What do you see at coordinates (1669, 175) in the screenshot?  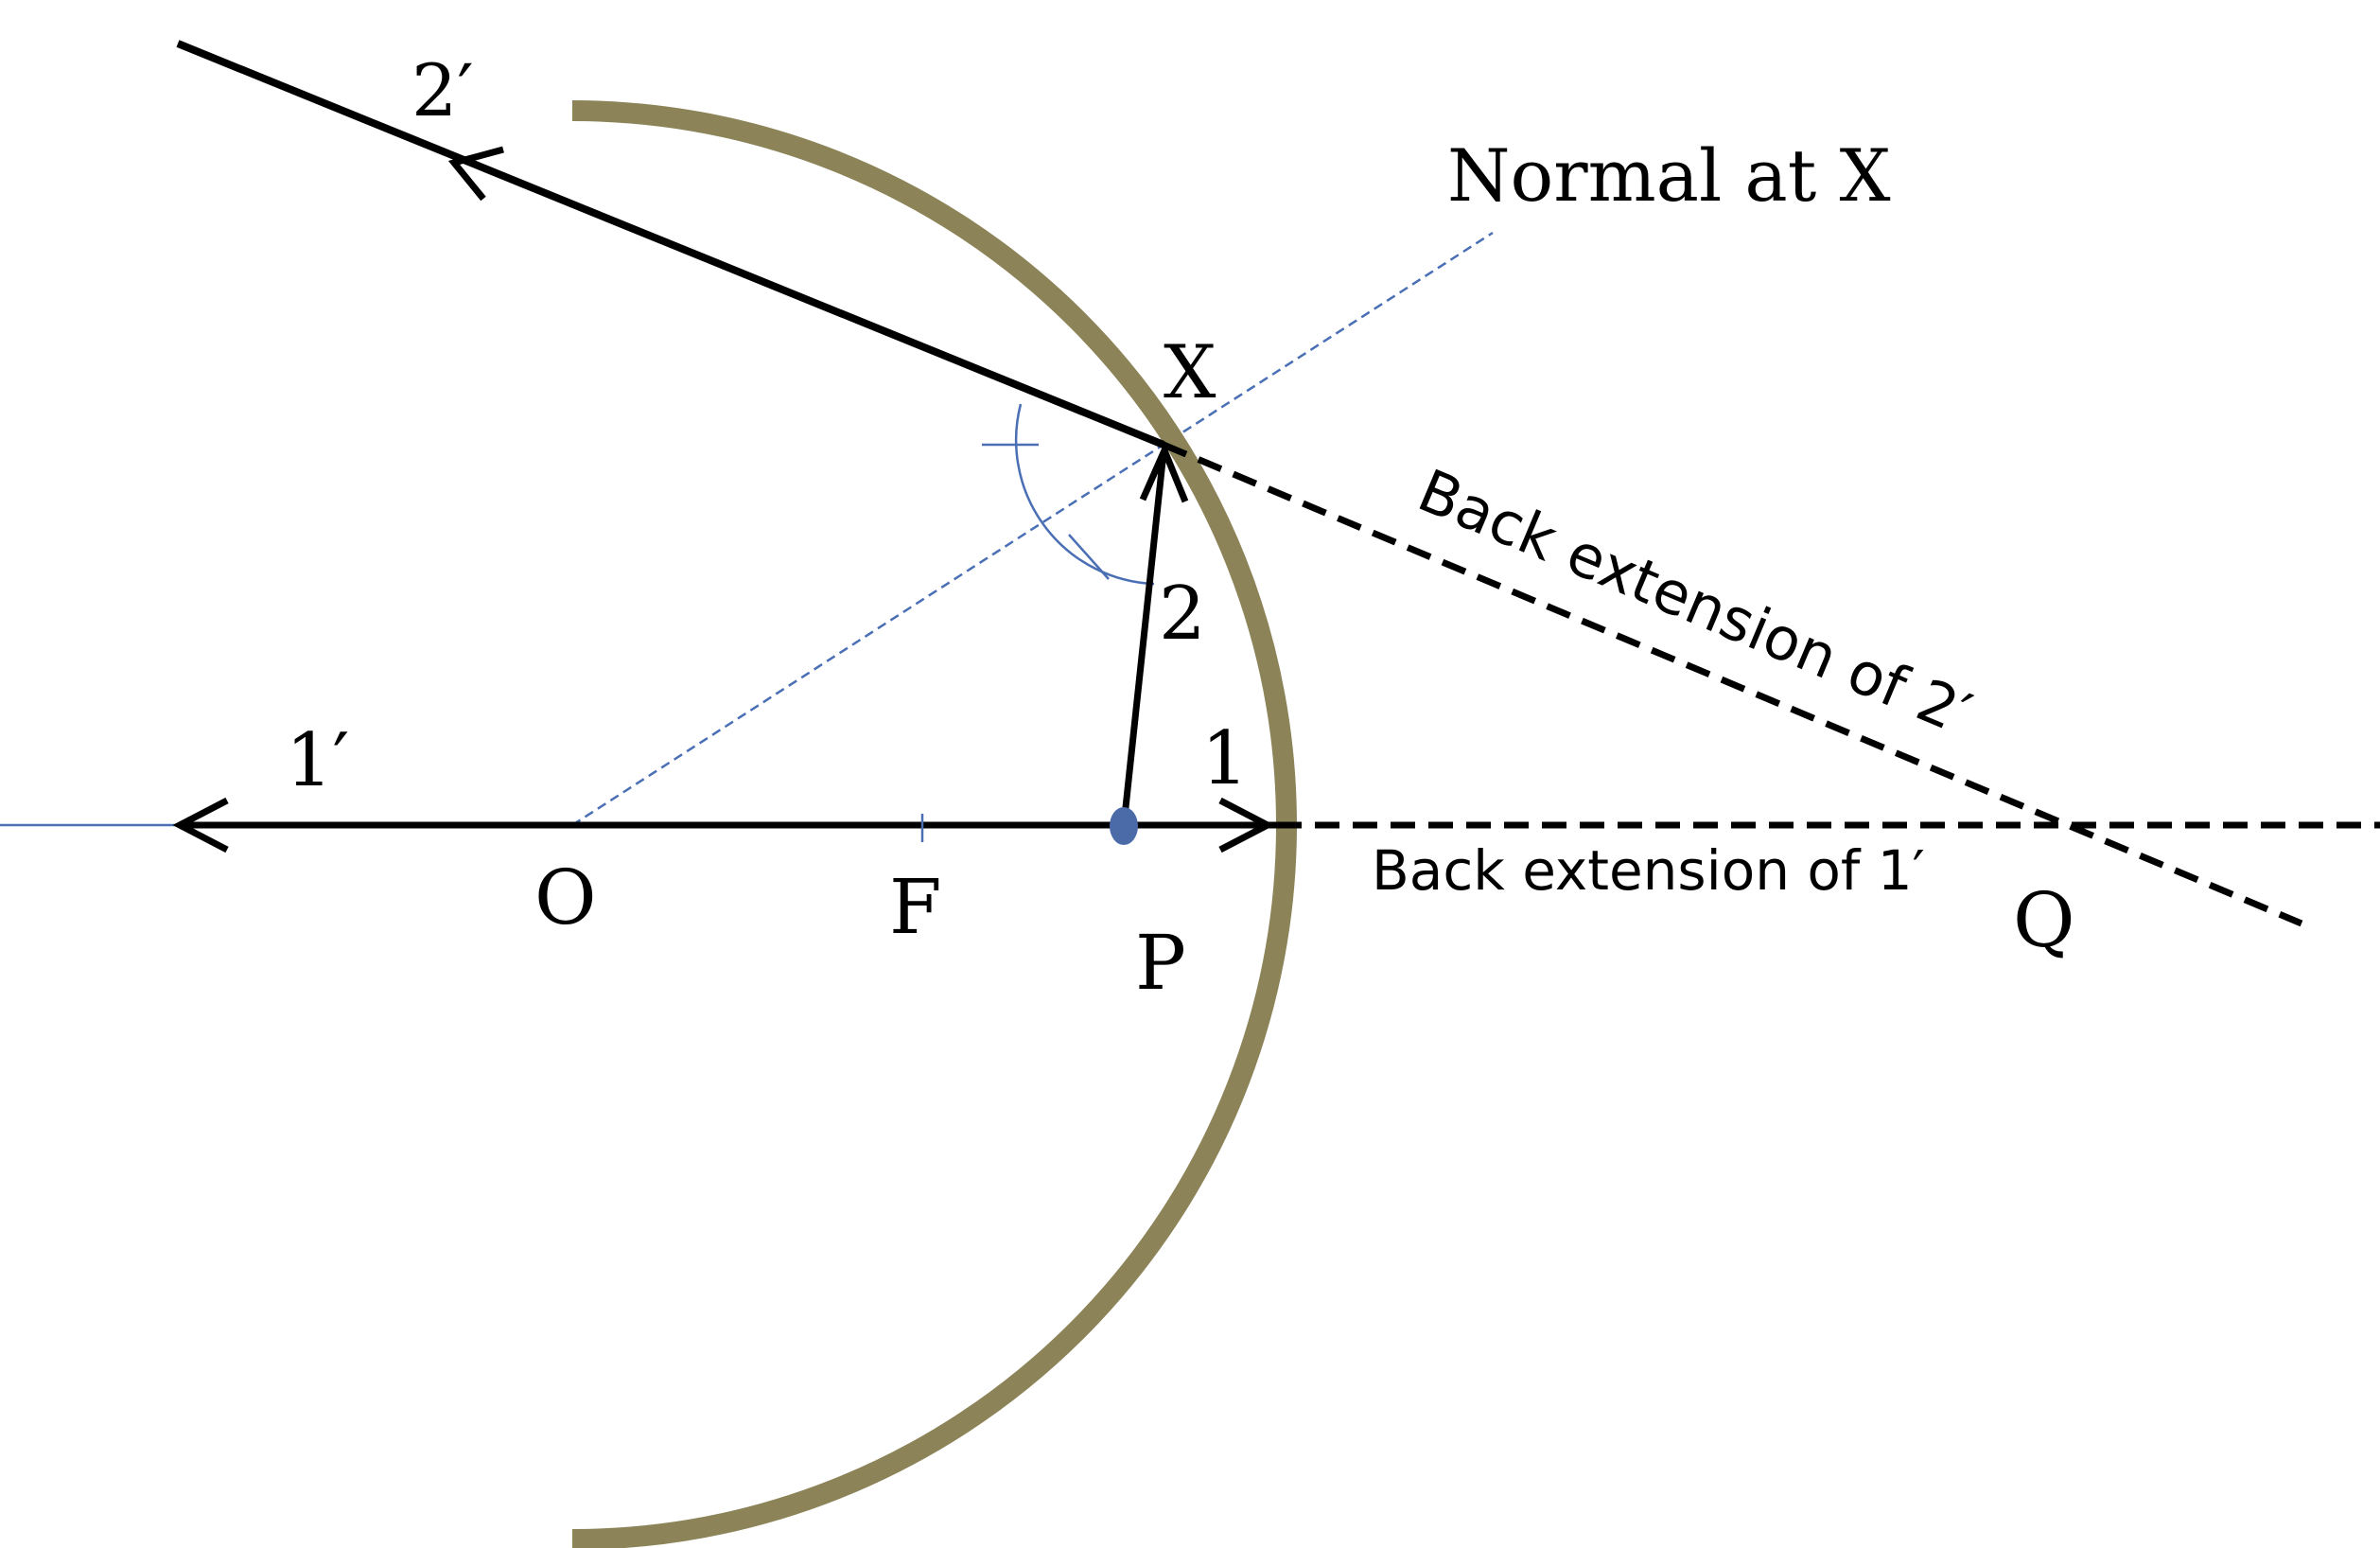 I see `label-normal-at-x: Normal at X` at bounding box center [1669, 175].